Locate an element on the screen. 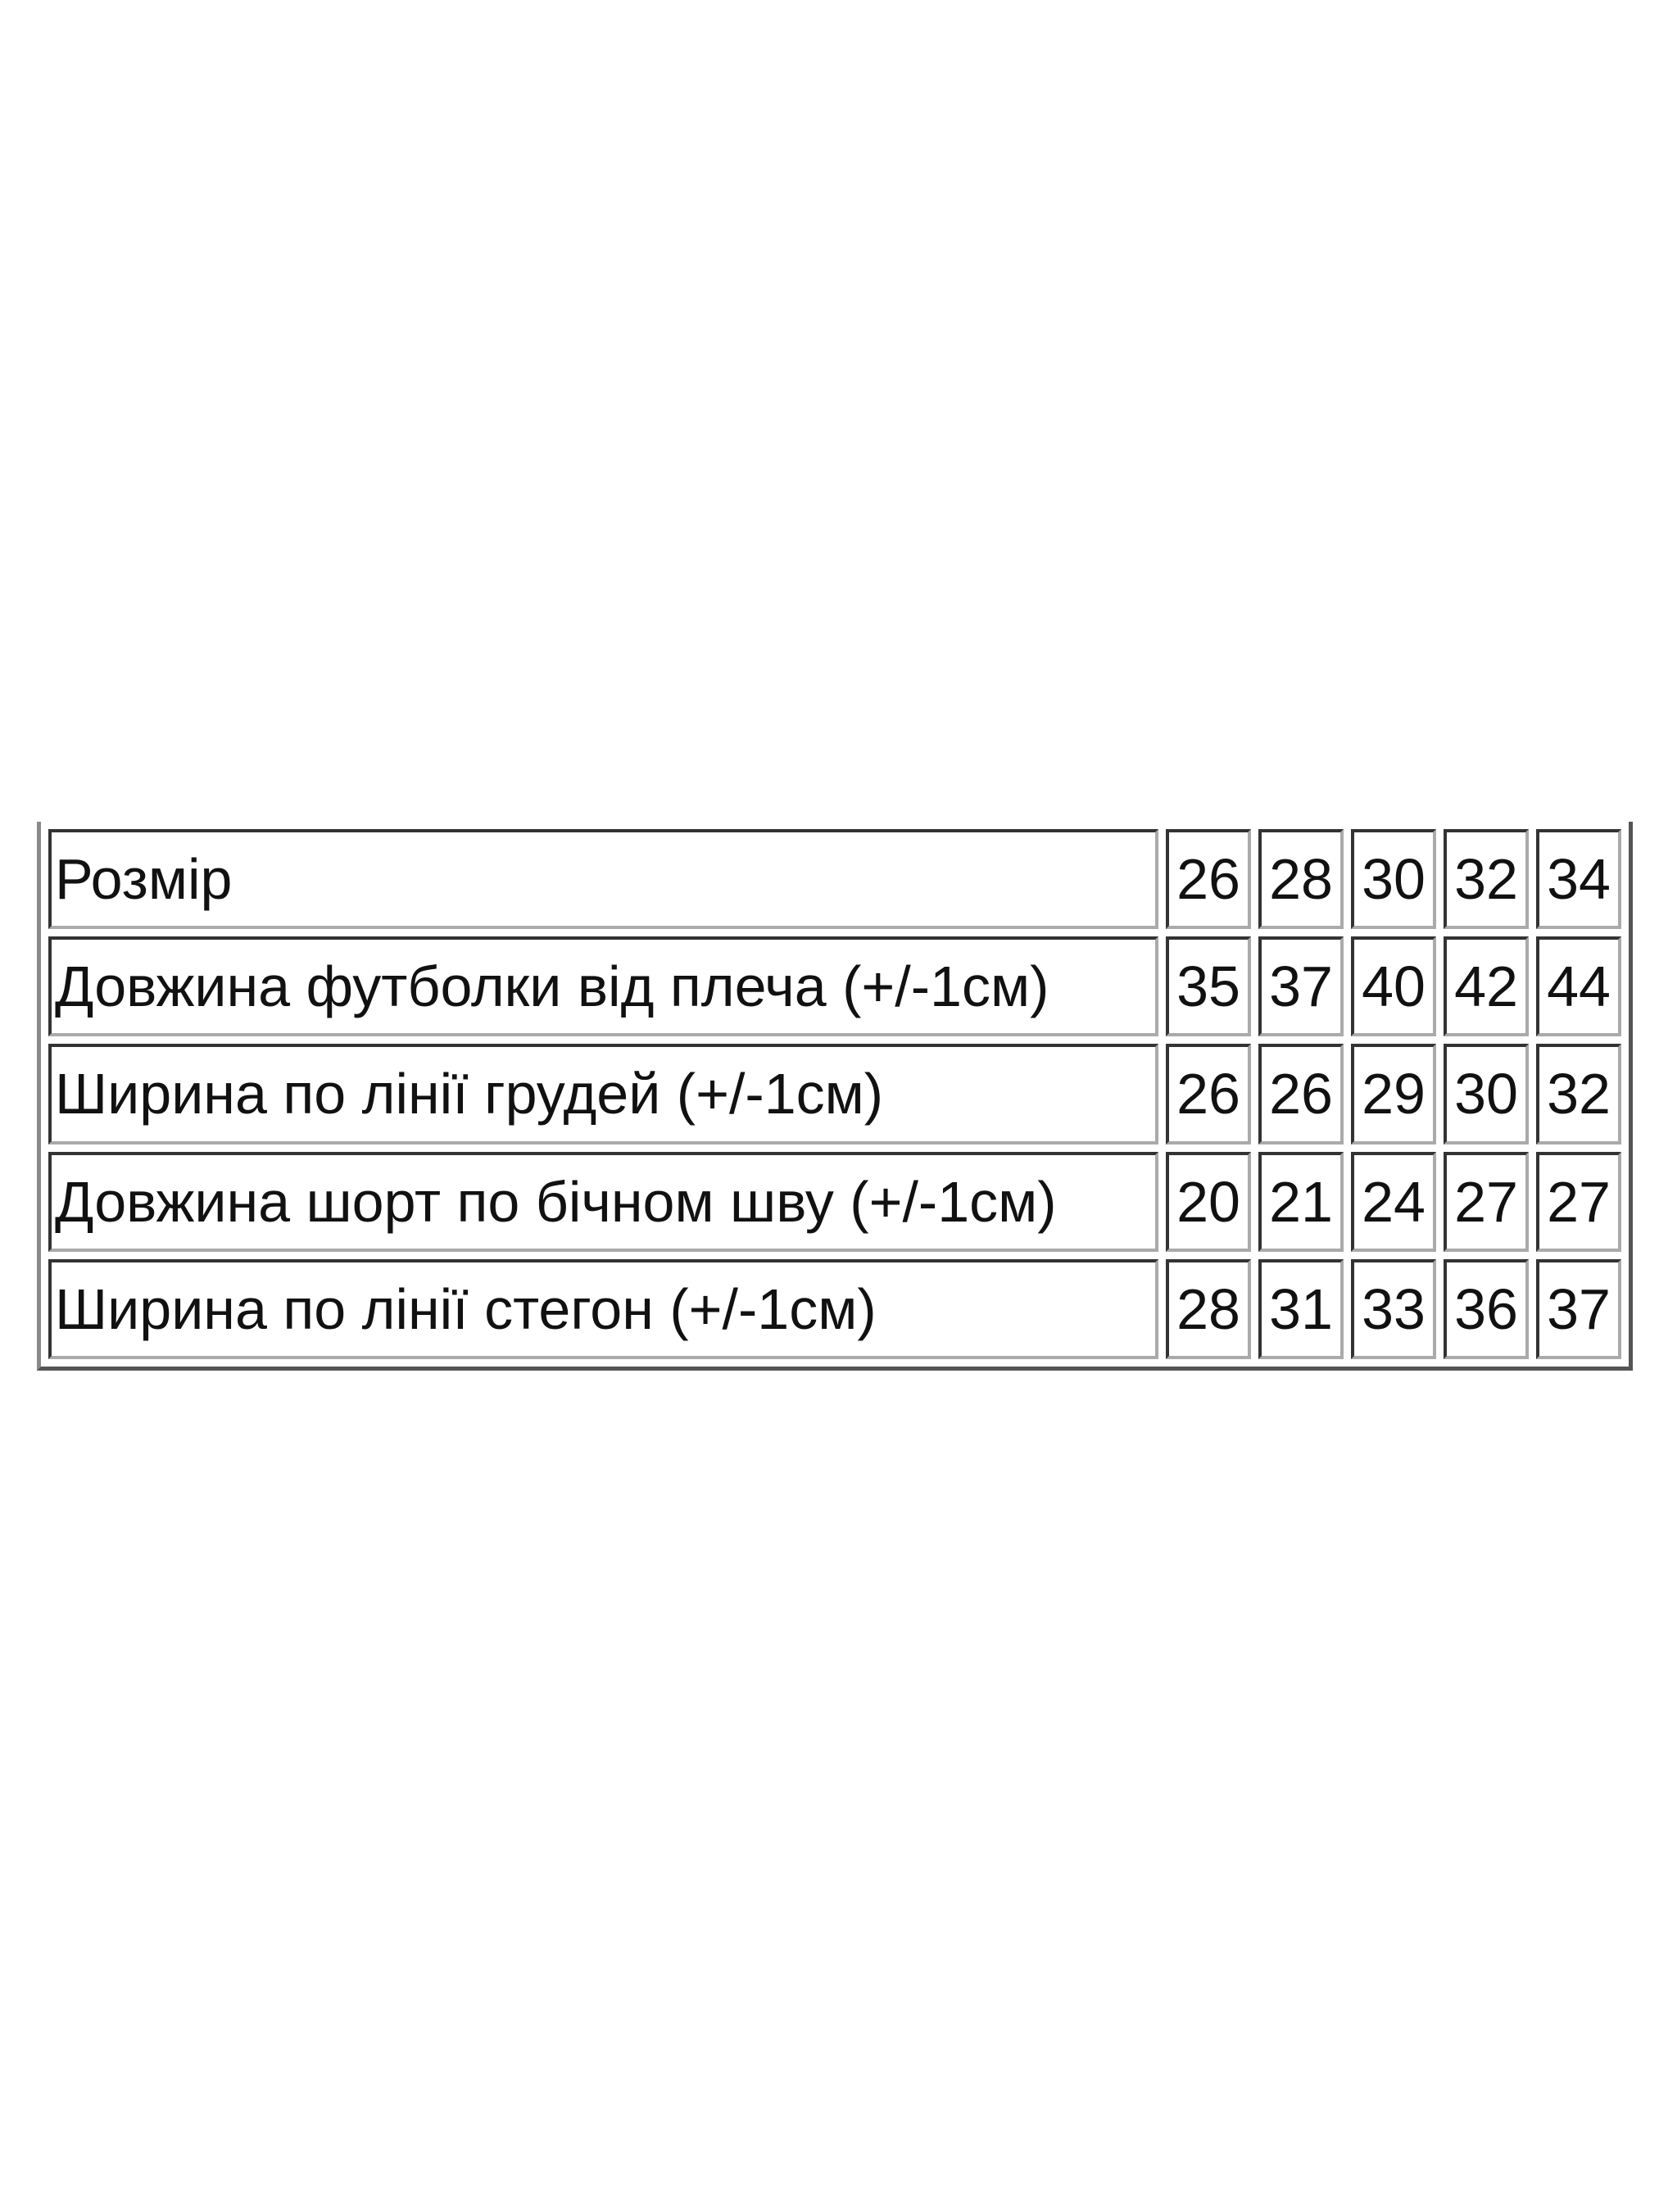 The height and width of the screenshot is (2212, 1659). measurement-cell: 31 is located at coordinates (1301, 1308).